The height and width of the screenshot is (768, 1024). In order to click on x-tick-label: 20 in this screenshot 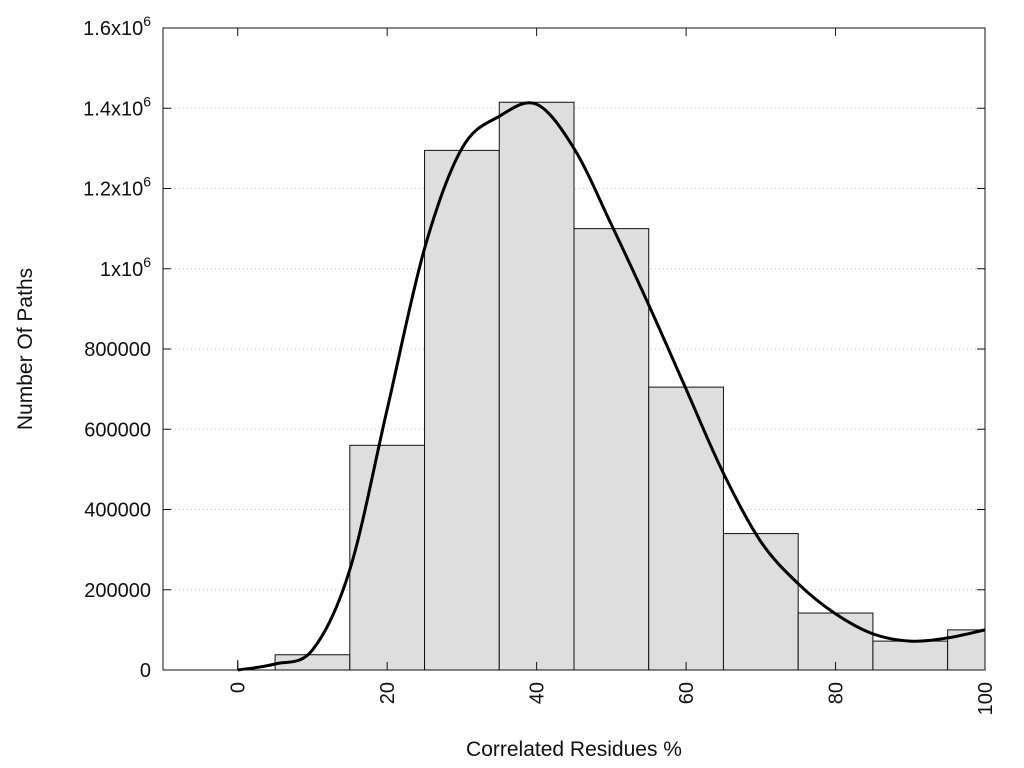, I will do `click(388, 693)`.